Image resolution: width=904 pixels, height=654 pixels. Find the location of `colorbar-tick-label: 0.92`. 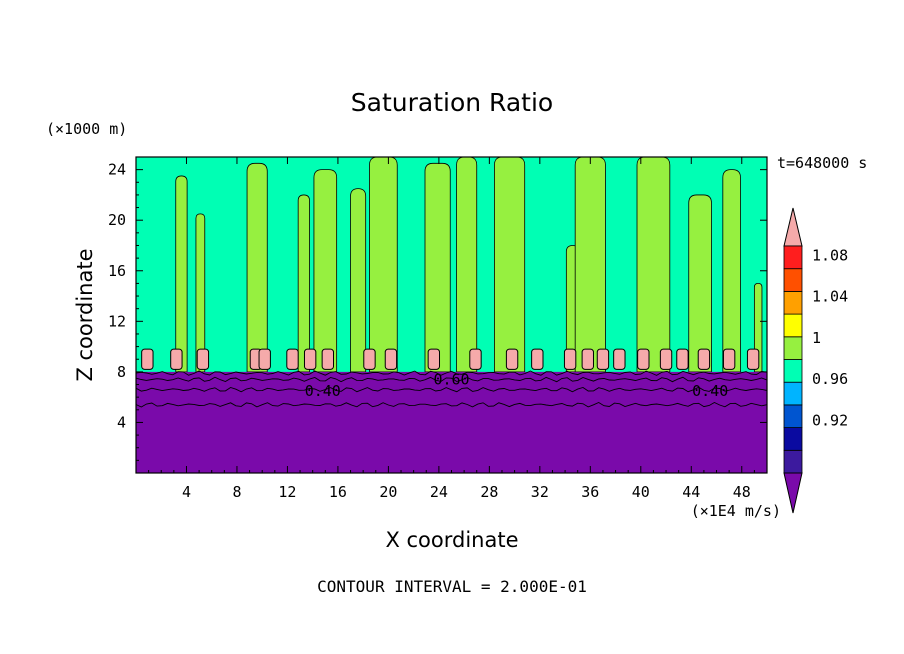

colorbar-tick-label: 0.92 is located at coordinates (830, 420).